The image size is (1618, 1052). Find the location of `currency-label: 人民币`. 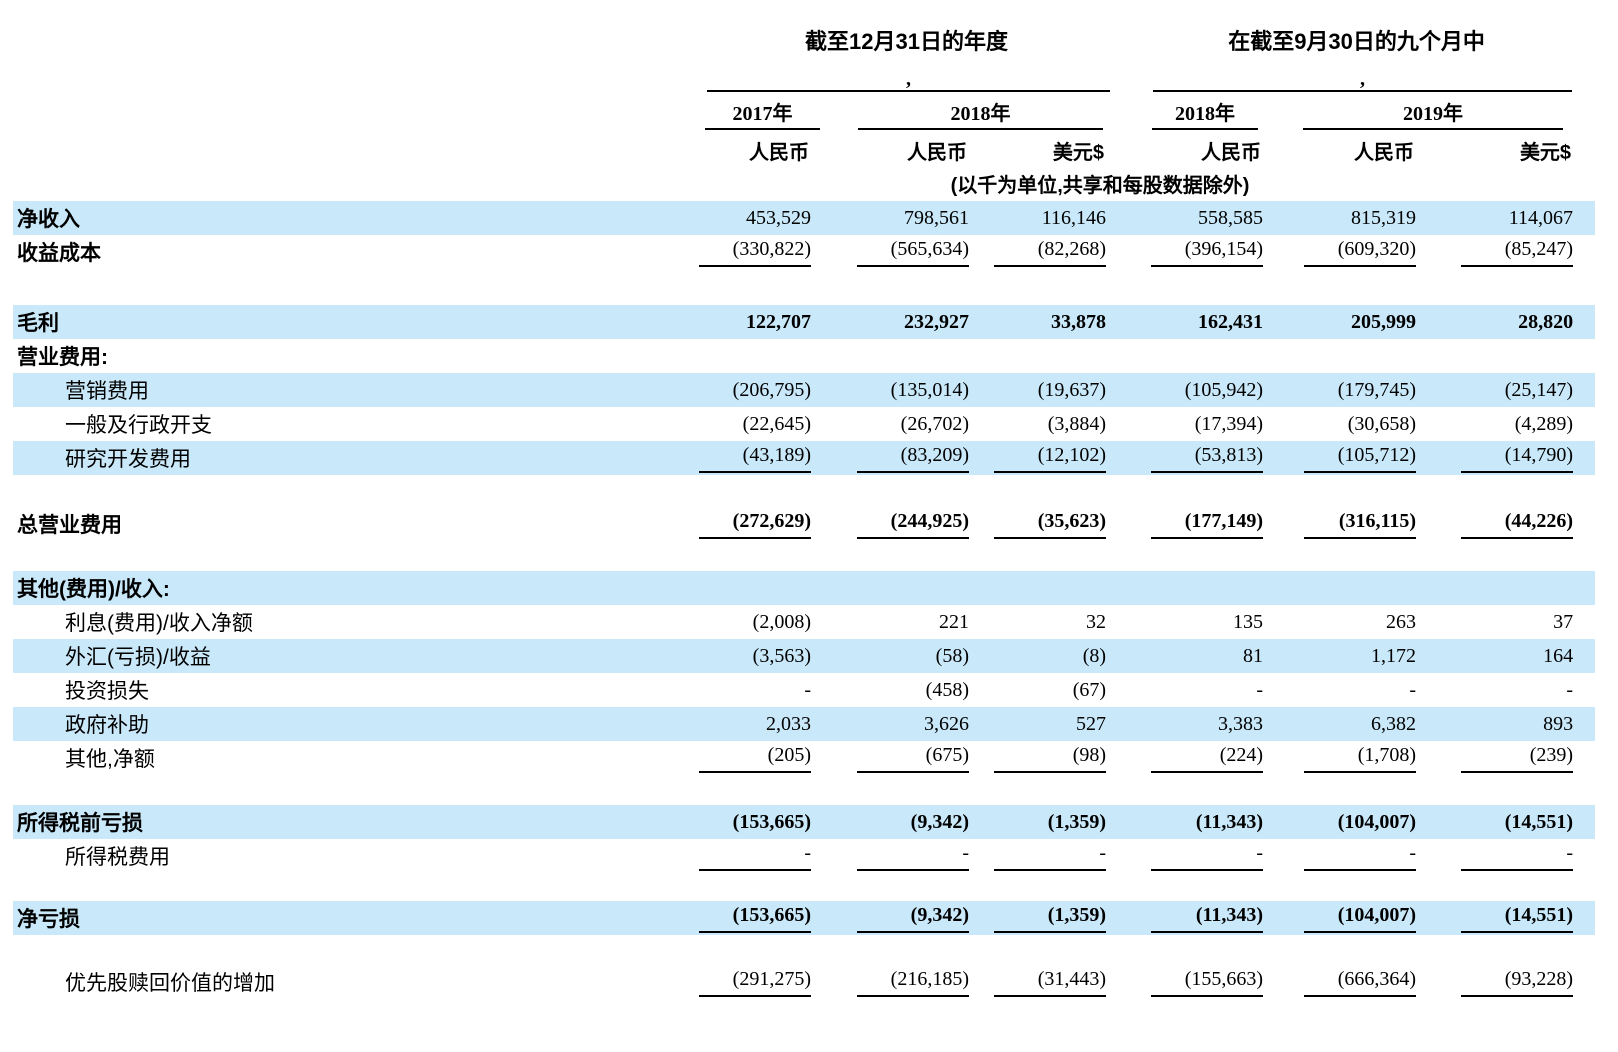

currency-label: 人民币 is located at coordinates (937, 152).